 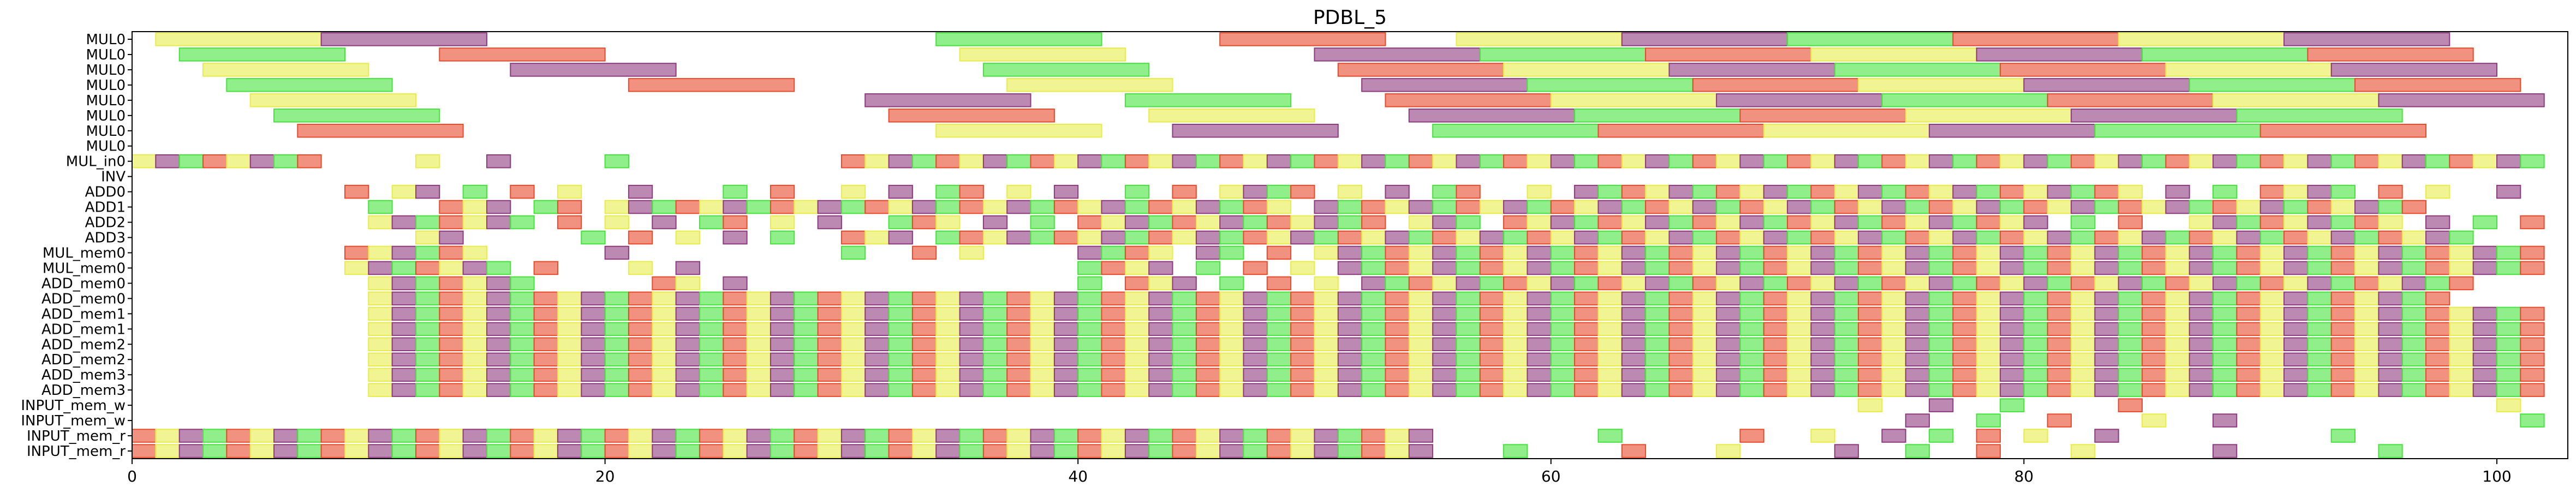 What do you see at coordinates (106, 40) in the screenshot?
I see `y-tick-label: MUL0` at bounding box center [106, 40].